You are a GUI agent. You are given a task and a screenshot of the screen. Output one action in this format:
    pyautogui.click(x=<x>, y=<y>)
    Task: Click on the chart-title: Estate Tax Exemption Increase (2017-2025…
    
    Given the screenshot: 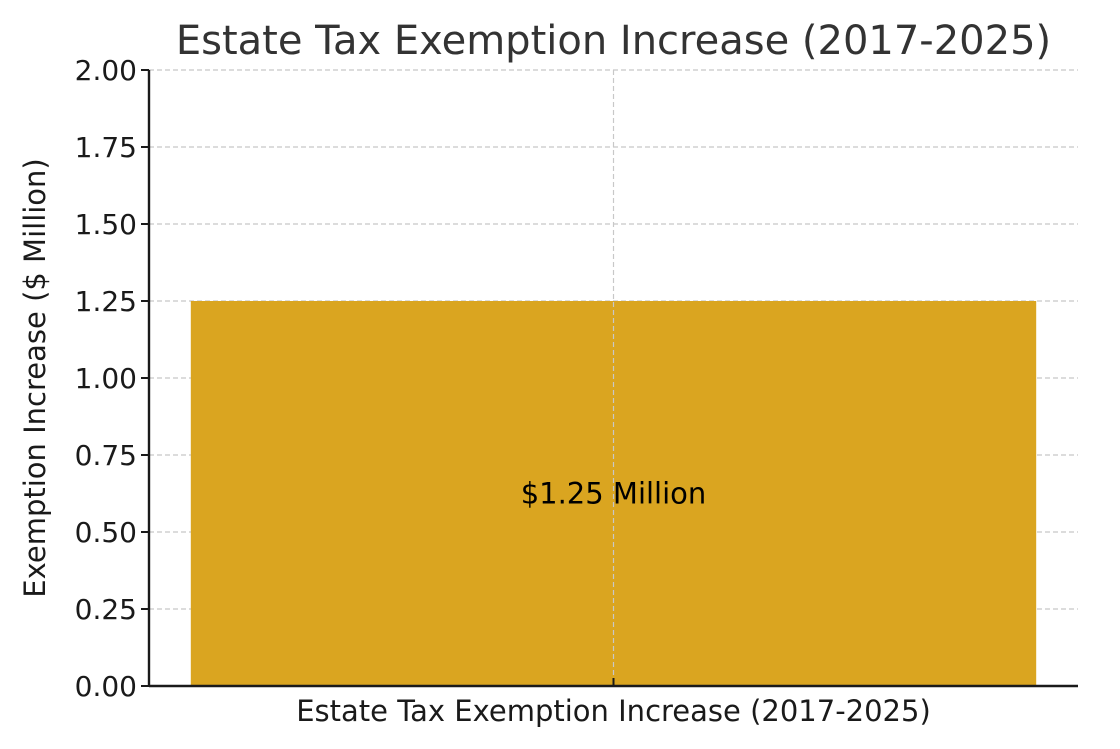 What is the action you would take?
    pyautogui.click(x=613, y=41)
    